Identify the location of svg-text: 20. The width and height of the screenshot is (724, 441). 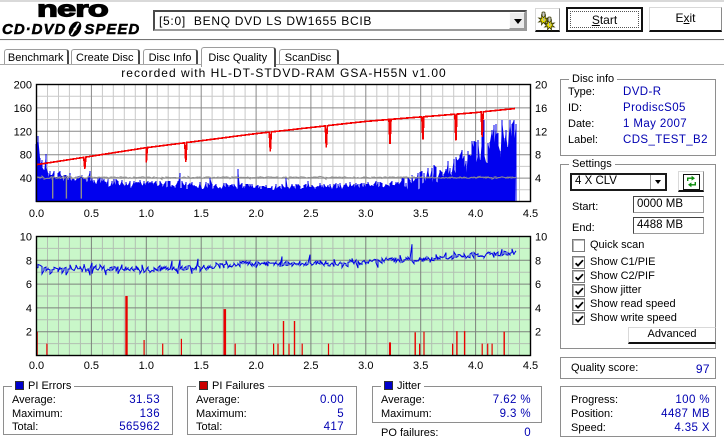
(541, 86).